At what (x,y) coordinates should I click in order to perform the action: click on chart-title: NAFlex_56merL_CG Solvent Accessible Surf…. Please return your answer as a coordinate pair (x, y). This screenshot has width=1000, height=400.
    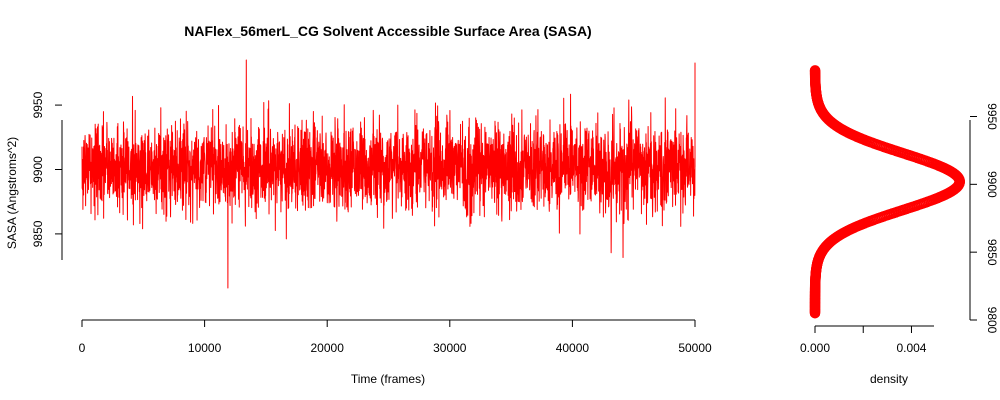
    Looking at the image, I should click on (387, 31).